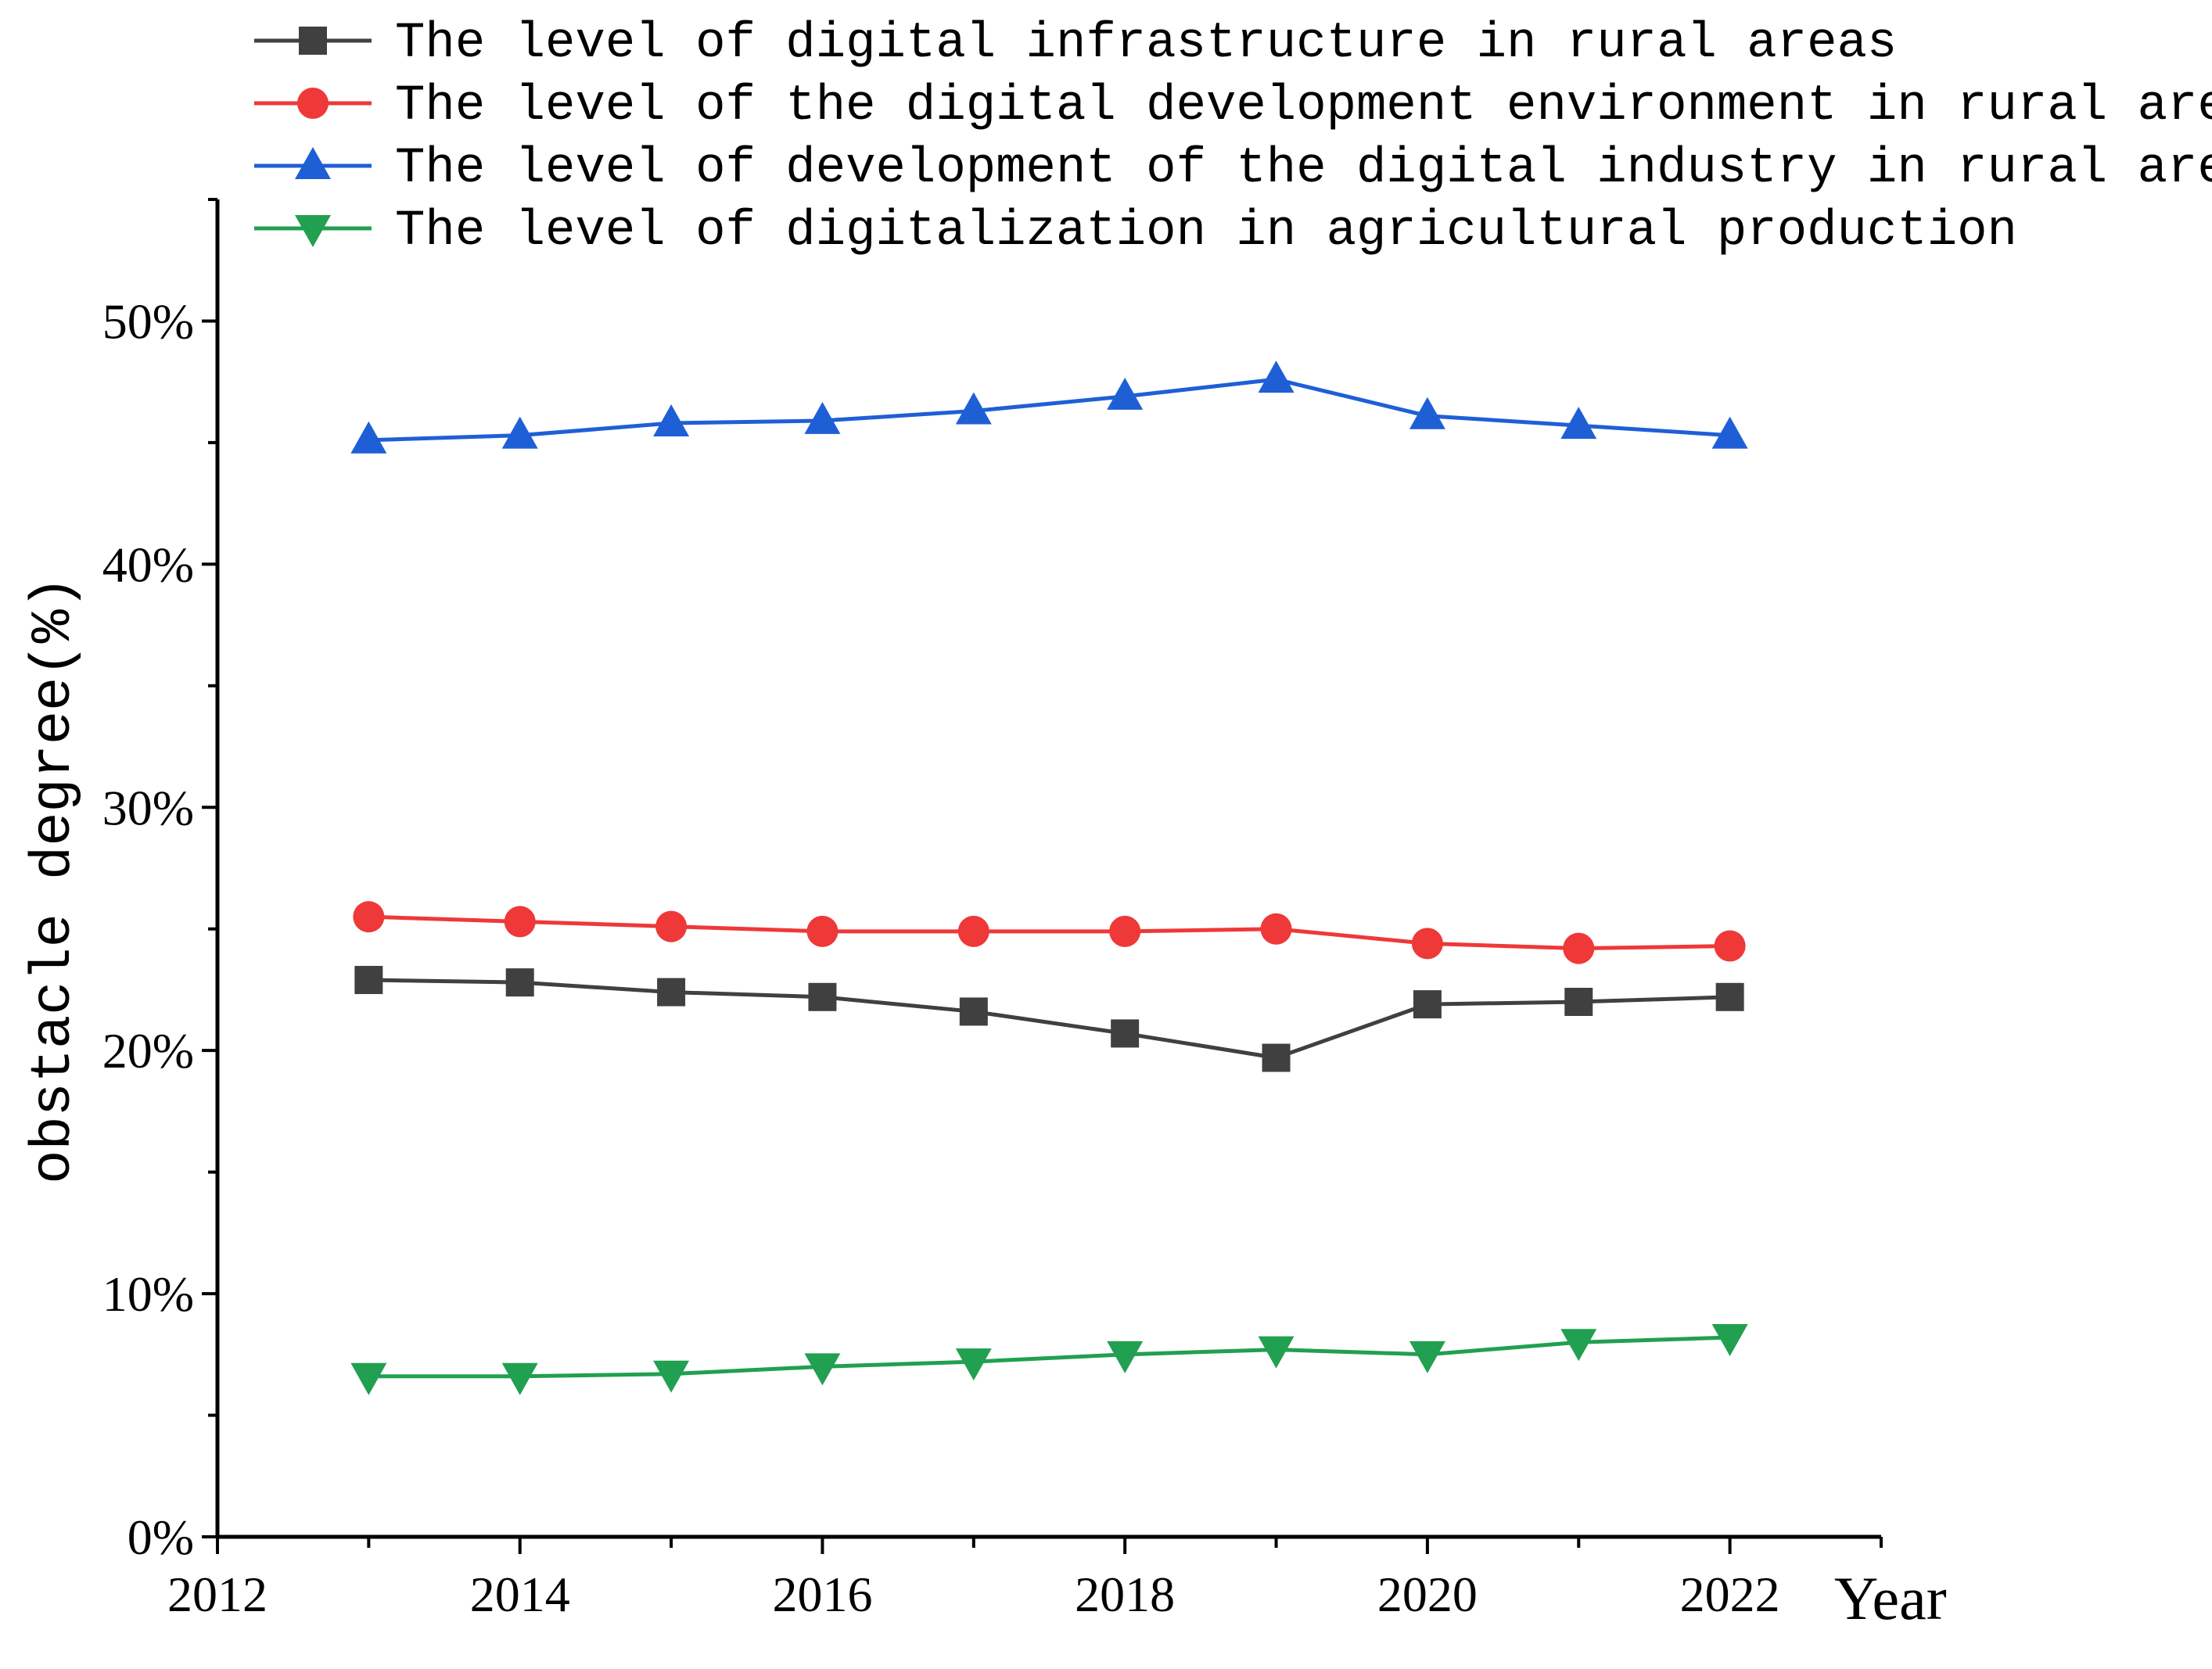 The image size is (2212, 1669). What do you see at coordinates (148, 1051) in the screenshot?
I see `y-tick-label: 20%` at bounding box center [148, 1051].